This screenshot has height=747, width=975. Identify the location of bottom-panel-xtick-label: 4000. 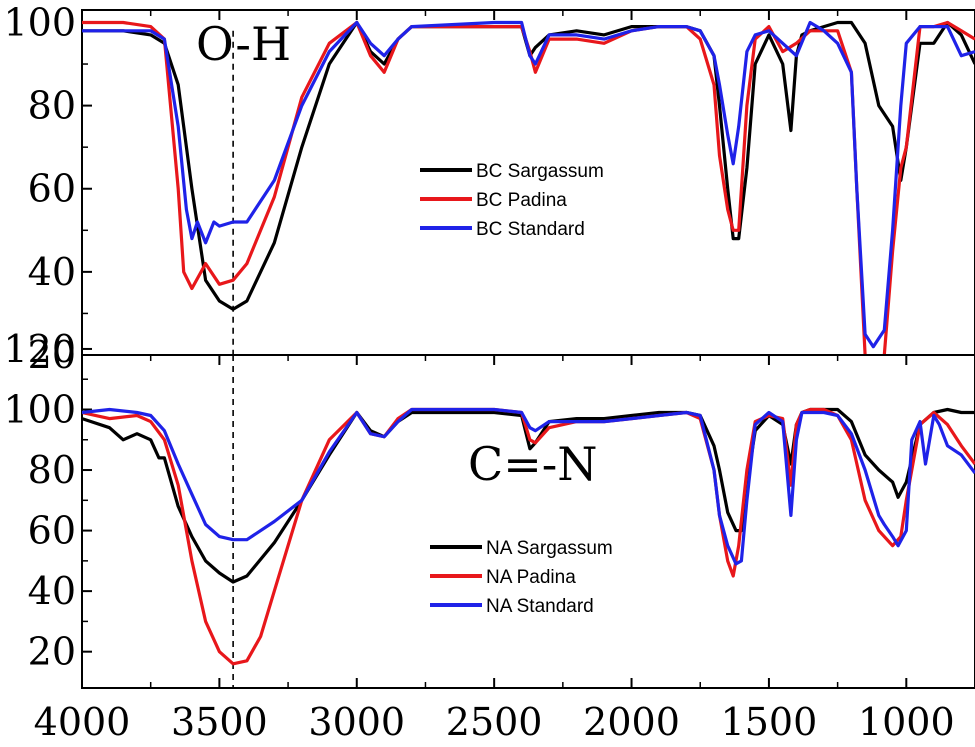
(82, 722).